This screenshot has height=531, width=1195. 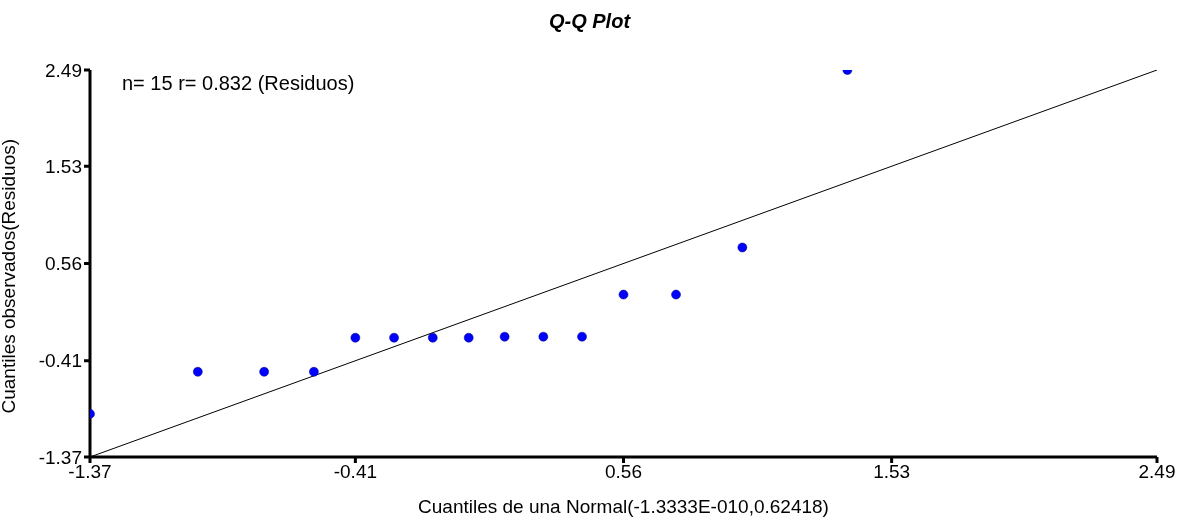 What do you see at coordinates (238, 83) in the screenshot?
I see `annotation: n= 15 r= 0.832 (Residuos)` at bounding box center [238, 83].